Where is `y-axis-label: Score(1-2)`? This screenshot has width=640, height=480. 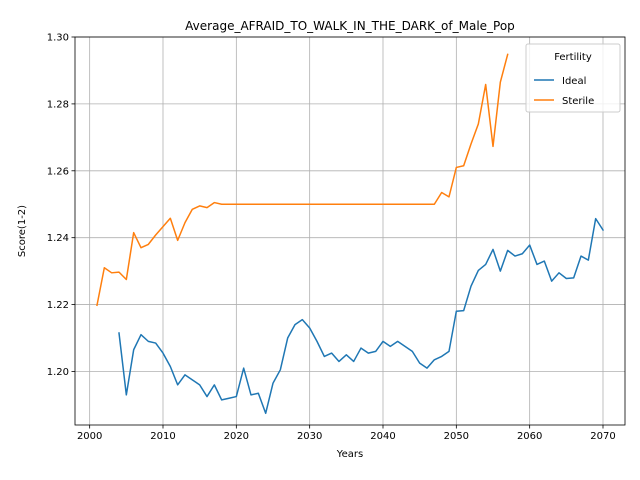 y-axis-label: Score(1-2) is located at coordinates (22, 231).